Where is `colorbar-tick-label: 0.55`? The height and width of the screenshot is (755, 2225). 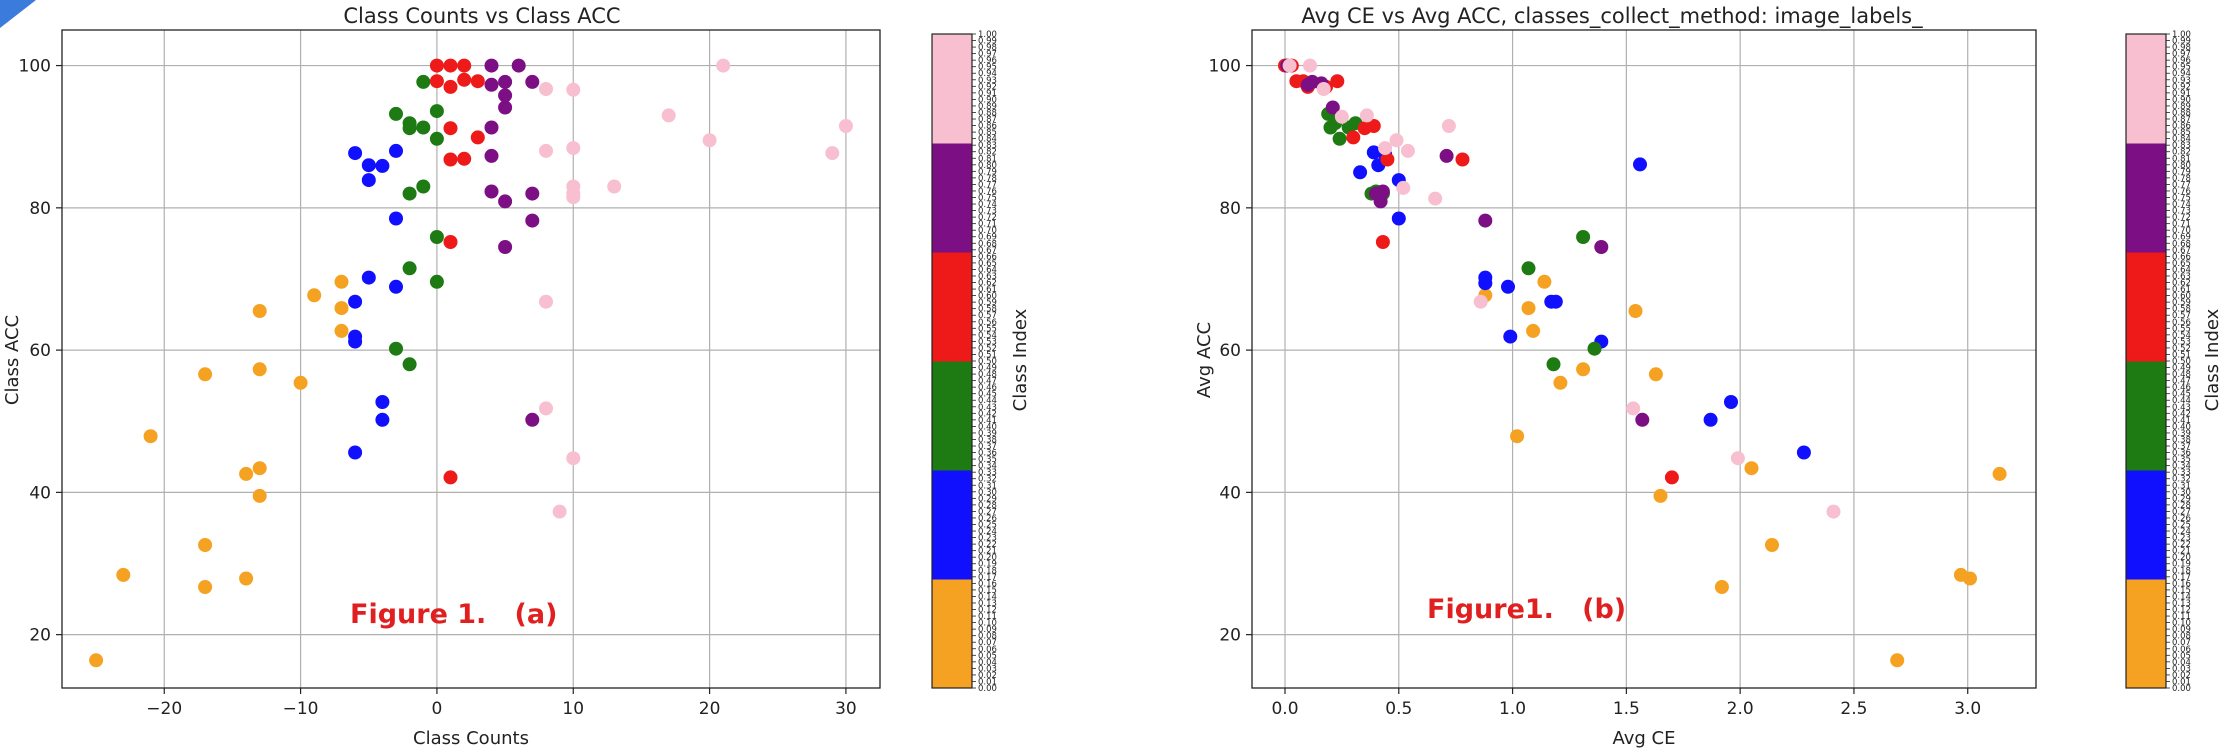
colorbar-tick-label: 0.55 is located at coordinates (2181, 329).